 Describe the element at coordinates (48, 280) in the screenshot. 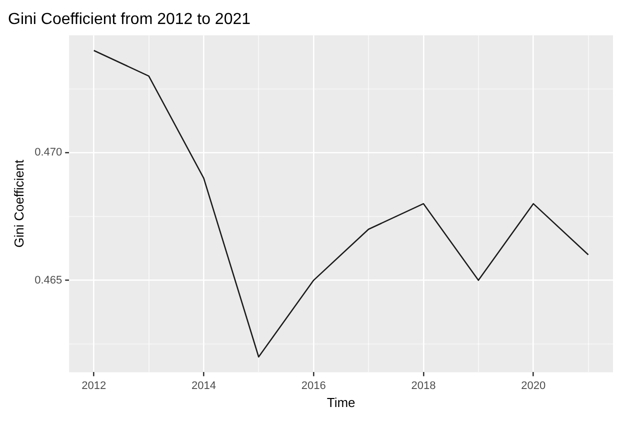

I see `y-tick-label: 0.465` at that location.